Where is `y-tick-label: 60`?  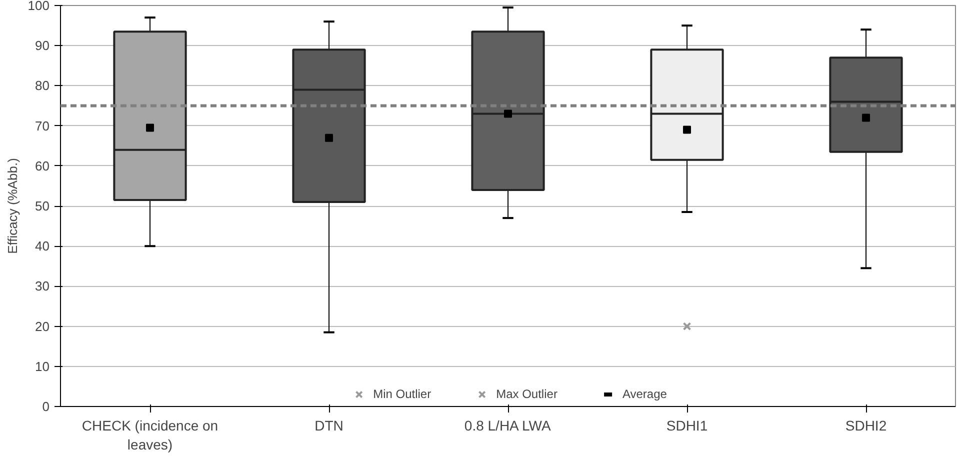
y-tick-label: 60 is located at coordinates (42, 166).